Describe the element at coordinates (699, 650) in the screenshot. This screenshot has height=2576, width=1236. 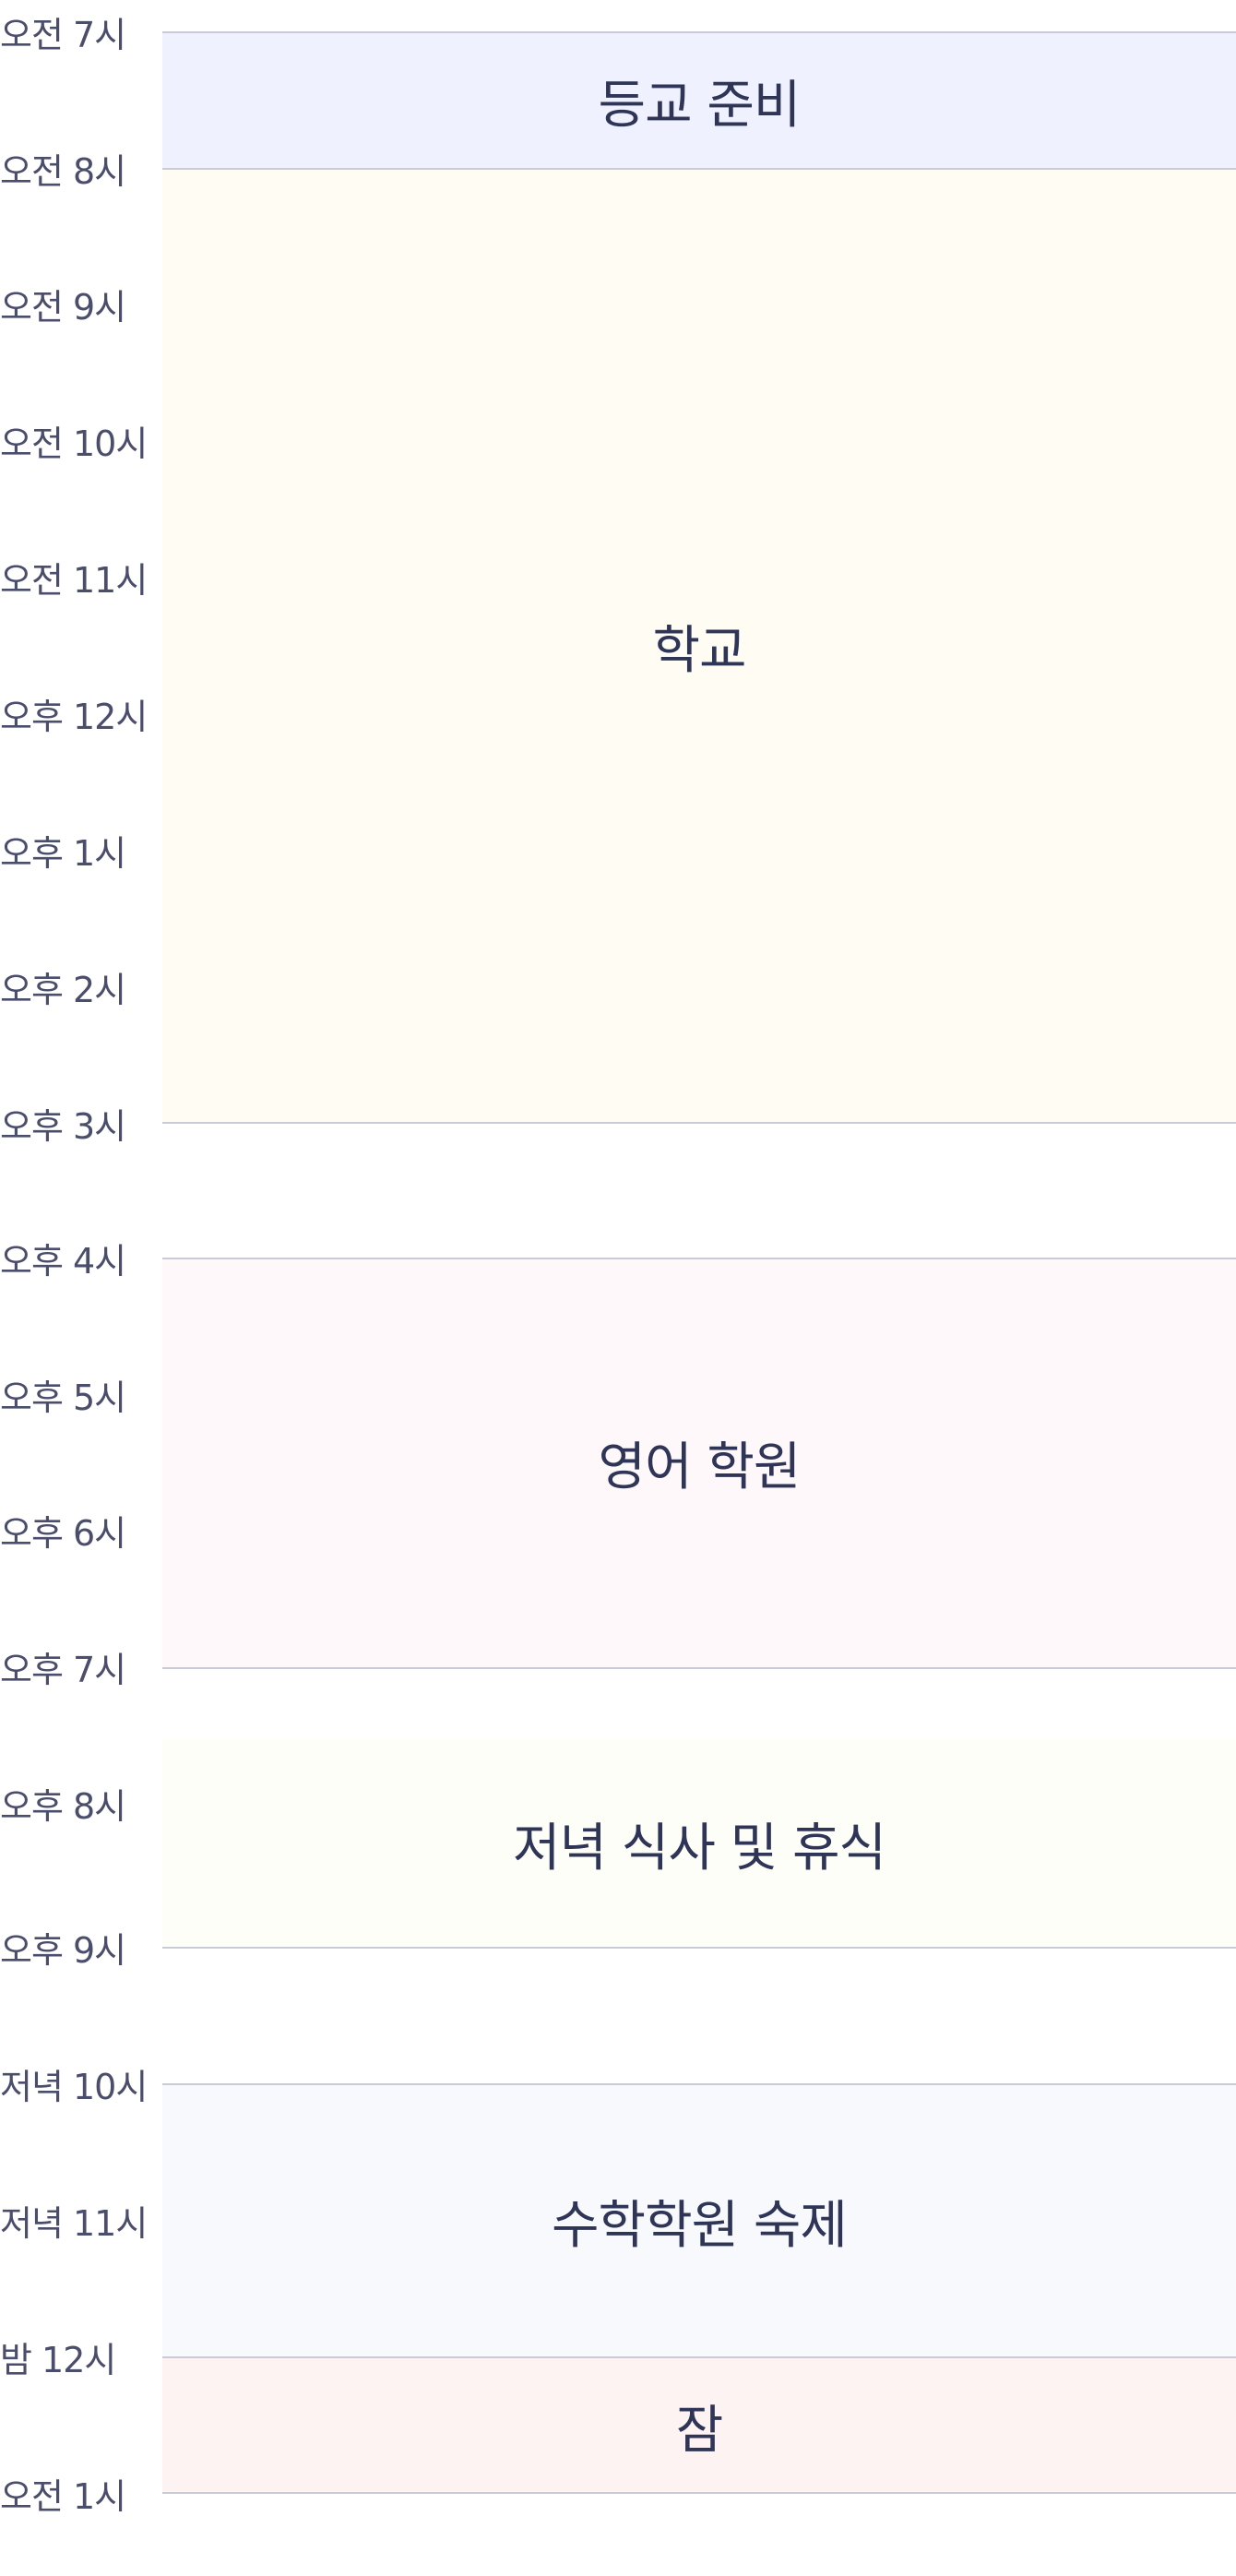
I see `event-title: 학교` at that location.